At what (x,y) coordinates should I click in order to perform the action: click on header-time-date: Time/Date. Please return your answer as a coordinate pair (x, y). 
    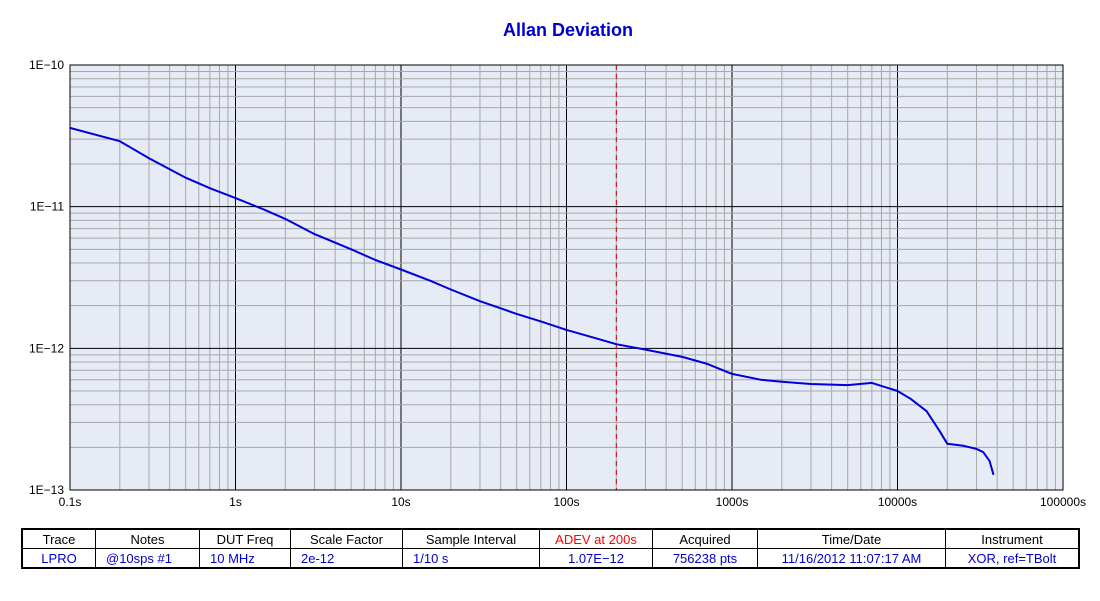
    Looking at the image, I should click on (851, 538).